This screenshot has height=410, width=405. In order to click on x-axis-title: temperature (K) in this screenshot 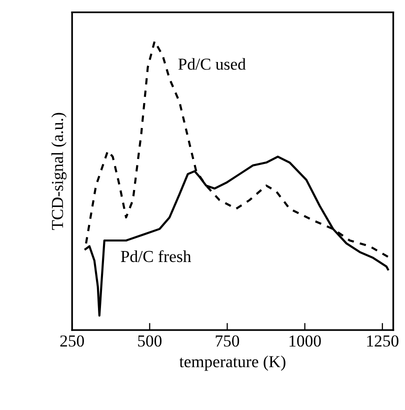, I will do `click(232, 363)`.